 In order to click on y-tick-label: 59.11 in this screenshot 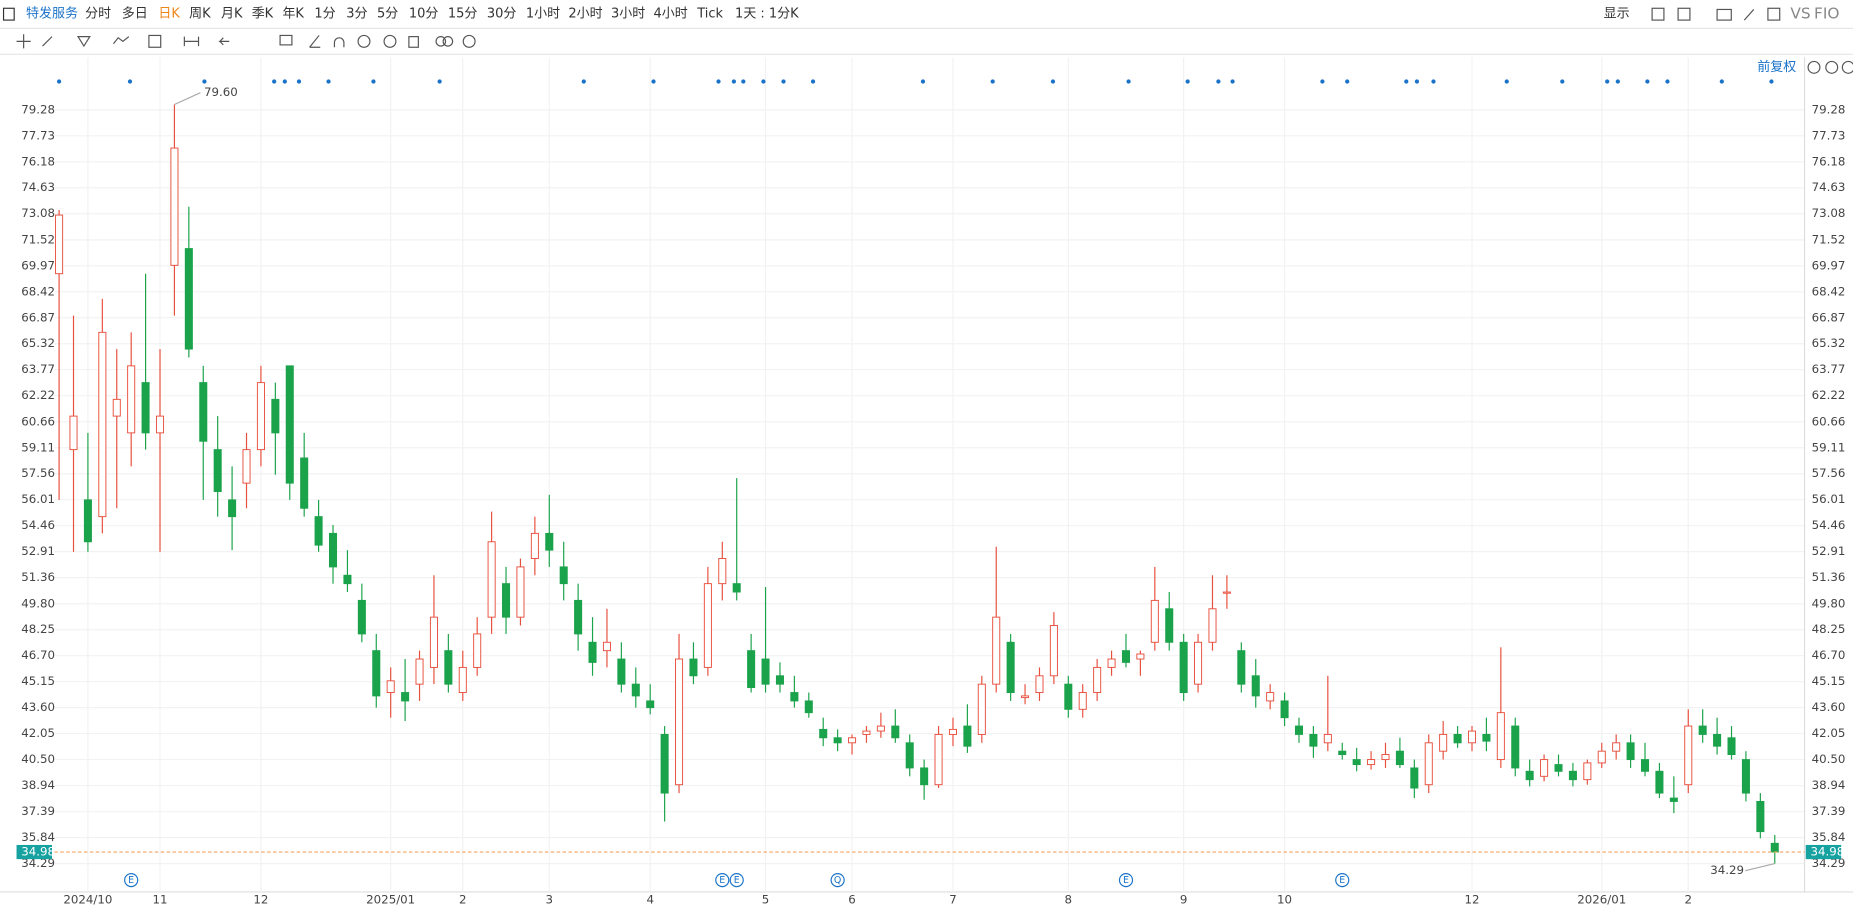, I will do `click(1829, 447)`.